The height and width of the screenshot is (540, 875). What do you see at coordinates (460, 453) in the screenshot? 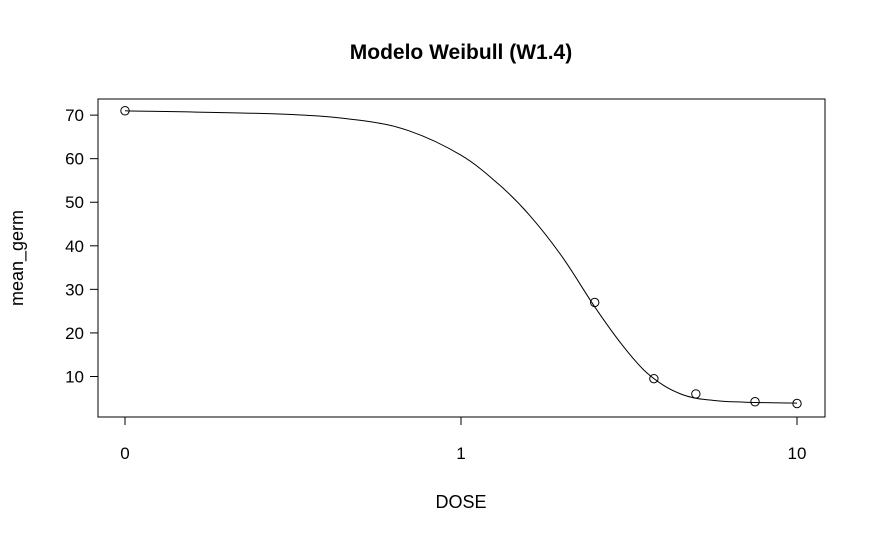
I see `x-tick-label: 1` at bounding box center [460, 453].